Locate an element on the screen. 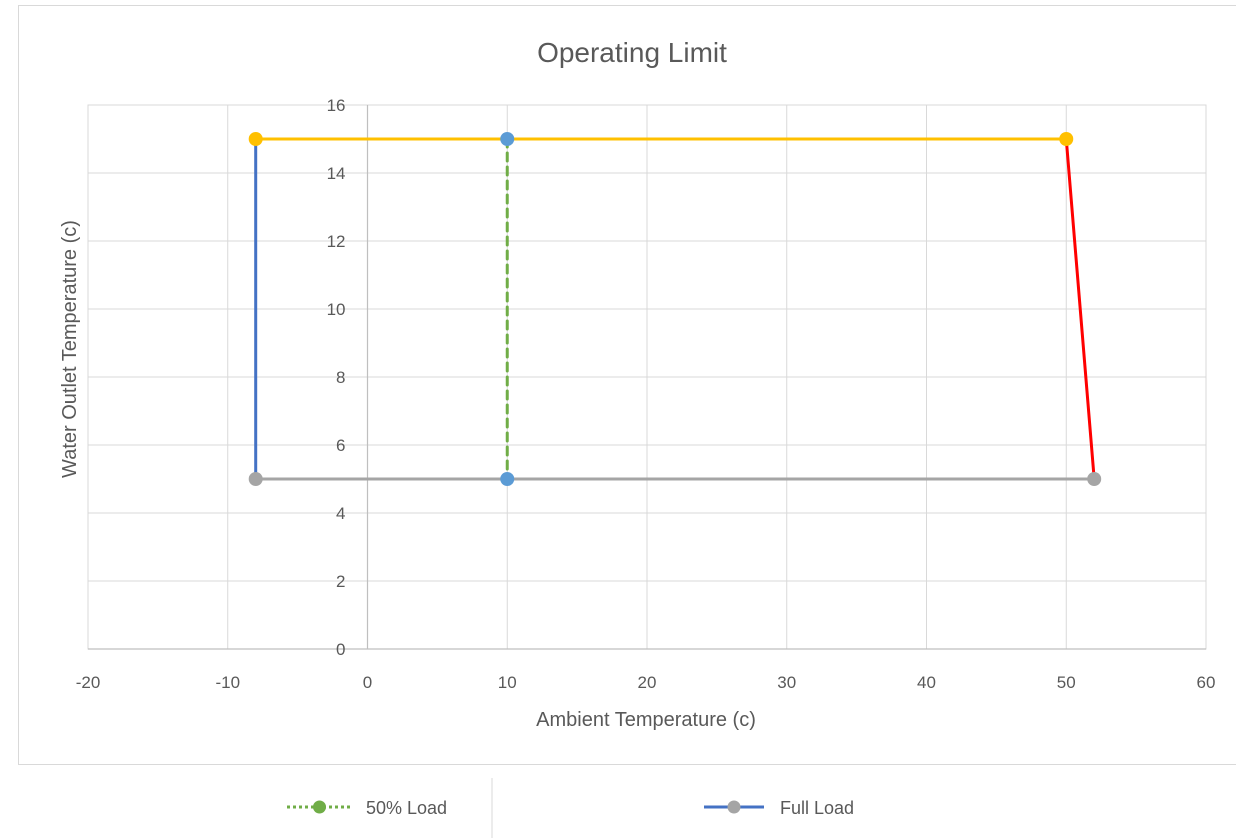 This screenshot has width=1236, height=838. y-tick-label: 14 is located at coordinates (336, 173).